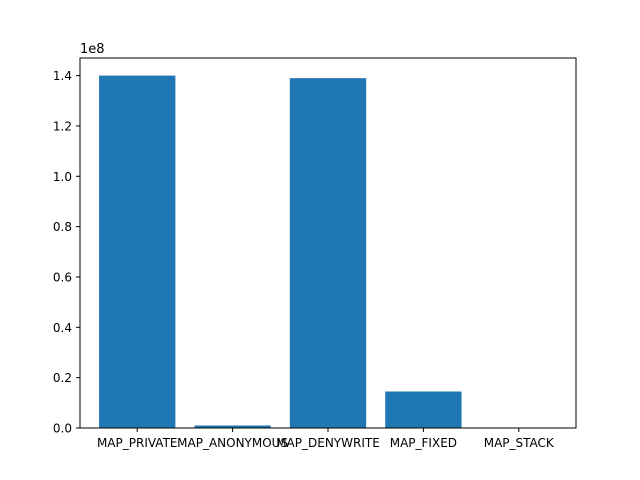 The height and width of the screenshot is (480, 640). What do you see at coordinates (62, 429) in the screenshot?
I see `y-tick-label: 0.0` at bounding box center [62, 429].